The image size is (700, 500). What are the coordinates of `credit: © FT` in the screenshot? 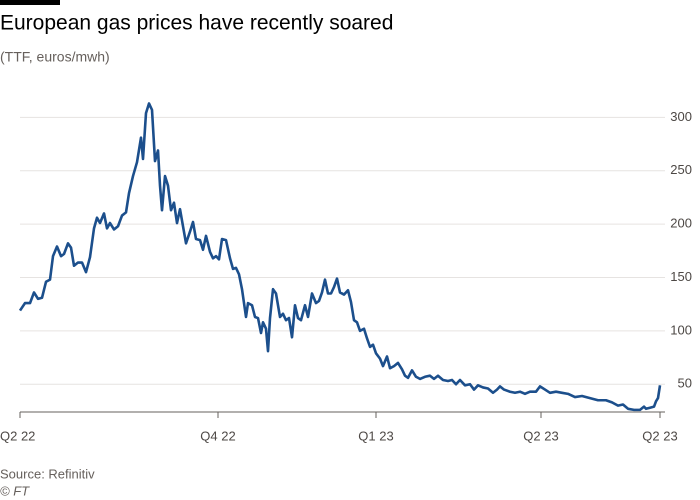 It's located at (15, 490).